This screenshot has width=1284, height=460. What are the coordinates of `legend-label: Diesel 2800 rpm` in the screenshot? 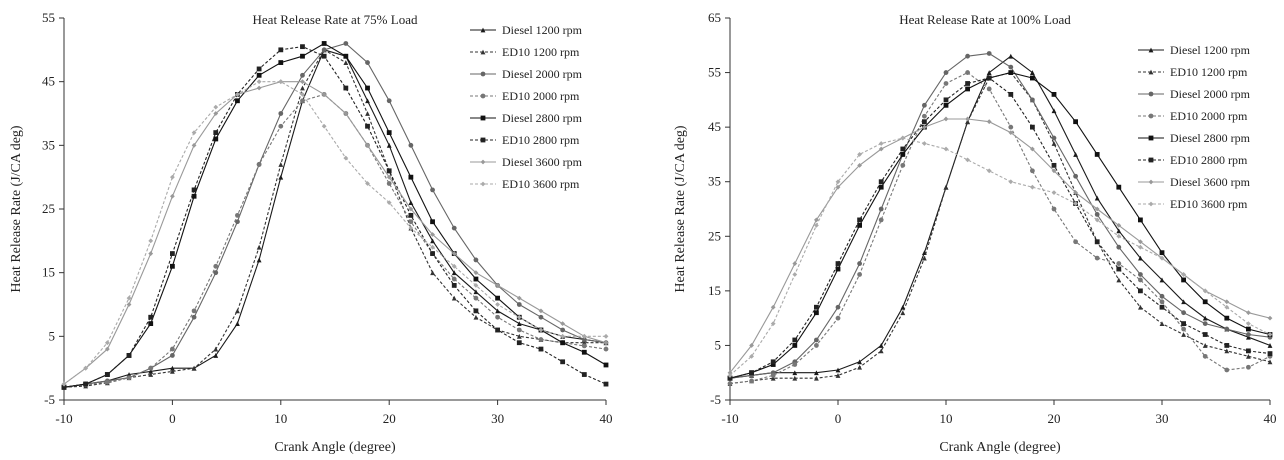 It's located at (1210, 138).